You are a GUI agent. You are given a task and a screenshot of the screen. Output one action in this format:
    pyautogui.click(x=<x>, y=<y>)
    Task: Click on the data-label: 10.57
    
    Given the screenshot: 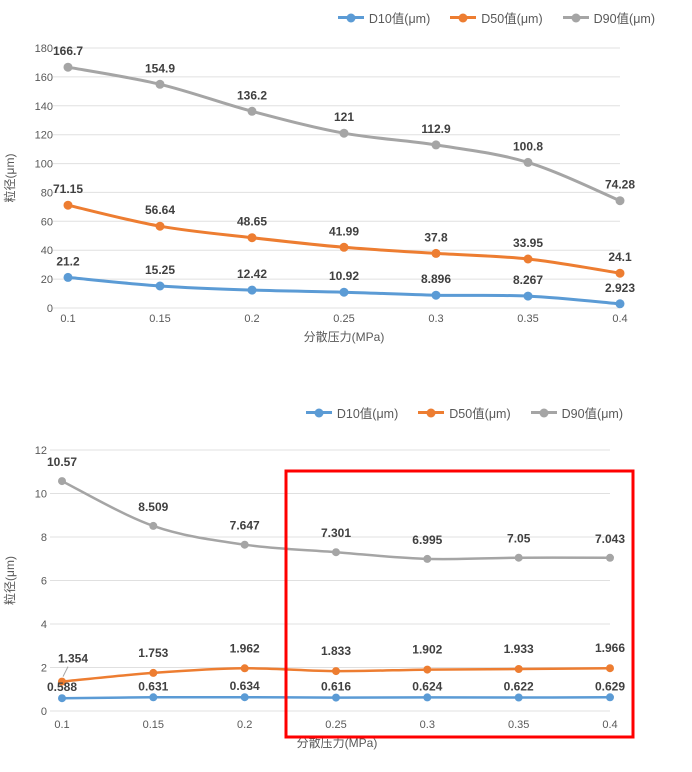 What is the action you would take?
    pyautogui.click(x=62, y=462)
    